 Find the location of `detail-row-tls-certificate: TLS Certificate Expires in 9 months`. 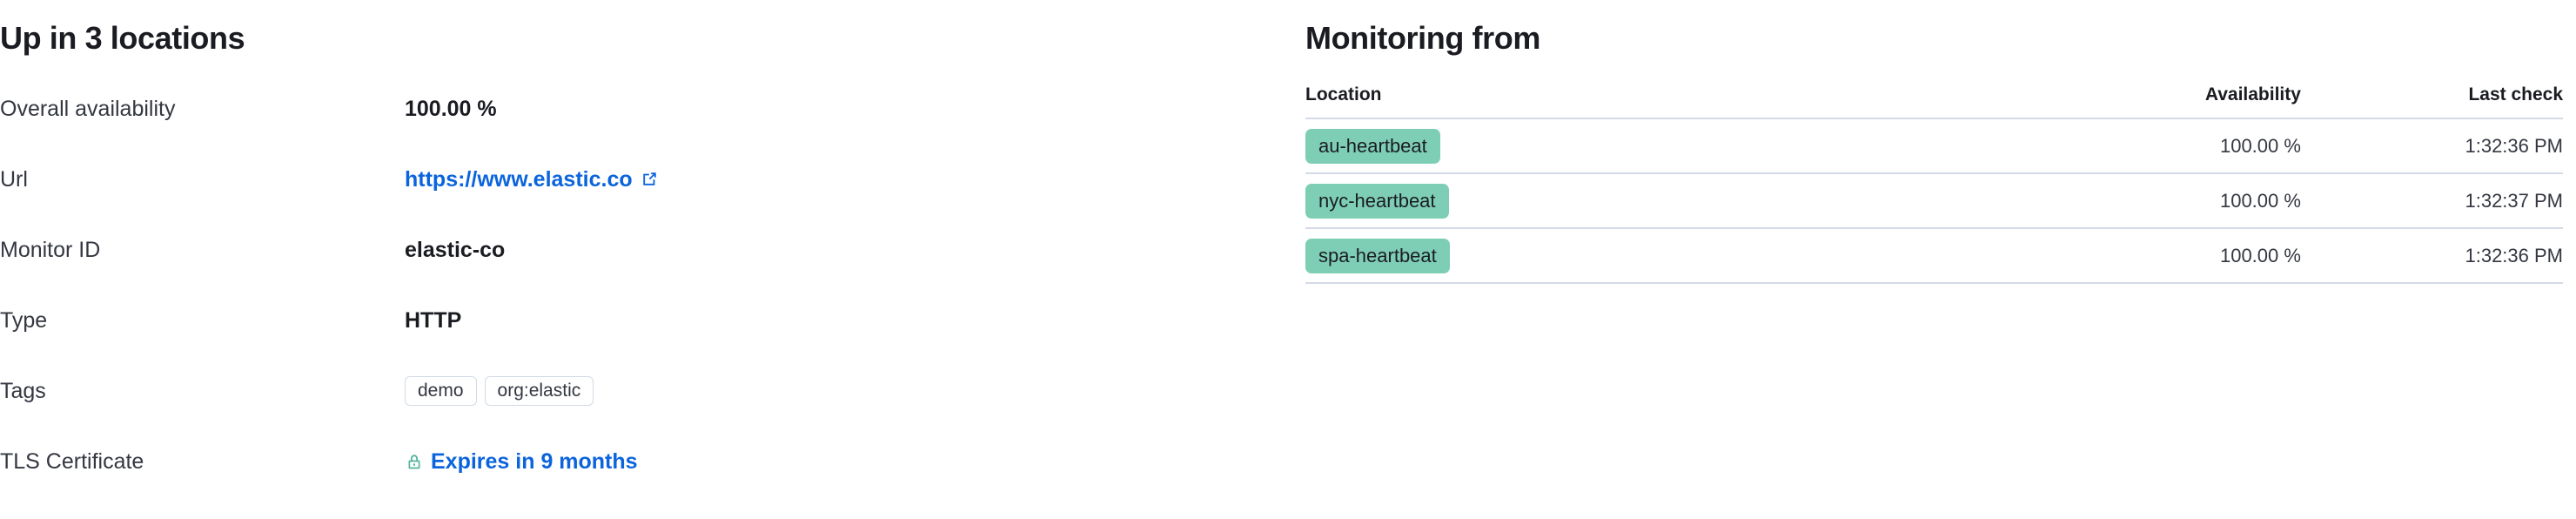

detail-row-tls-certificate: TLS Certificate Expires in 9 months is located at coordinates (652, 461).